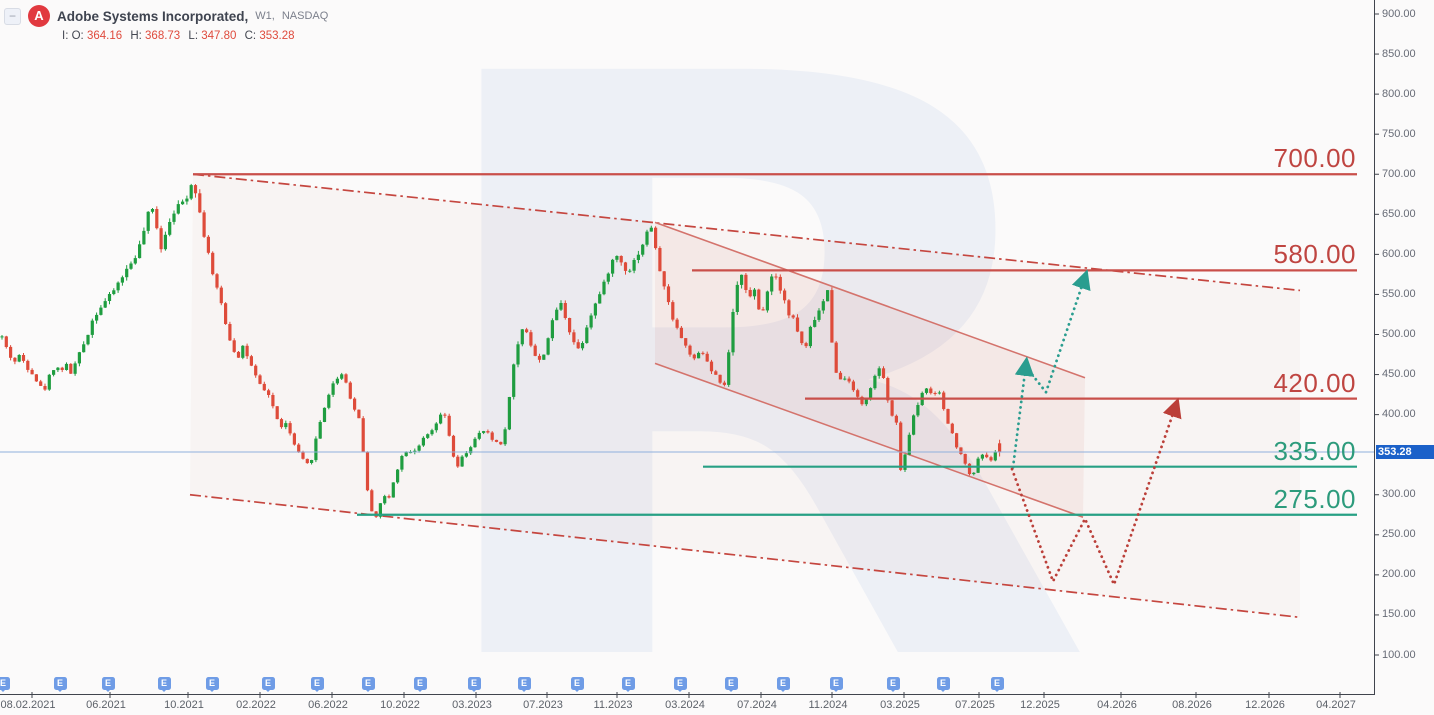  I want to click on exchange-label: NASDAQ, so click(305, 16).